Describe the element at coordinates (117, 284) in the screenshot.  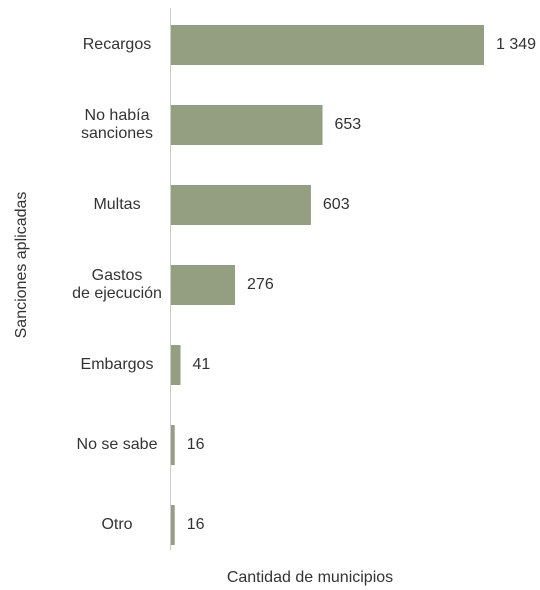
I see `y-tick-label: Gastos de ejecución` at that location.